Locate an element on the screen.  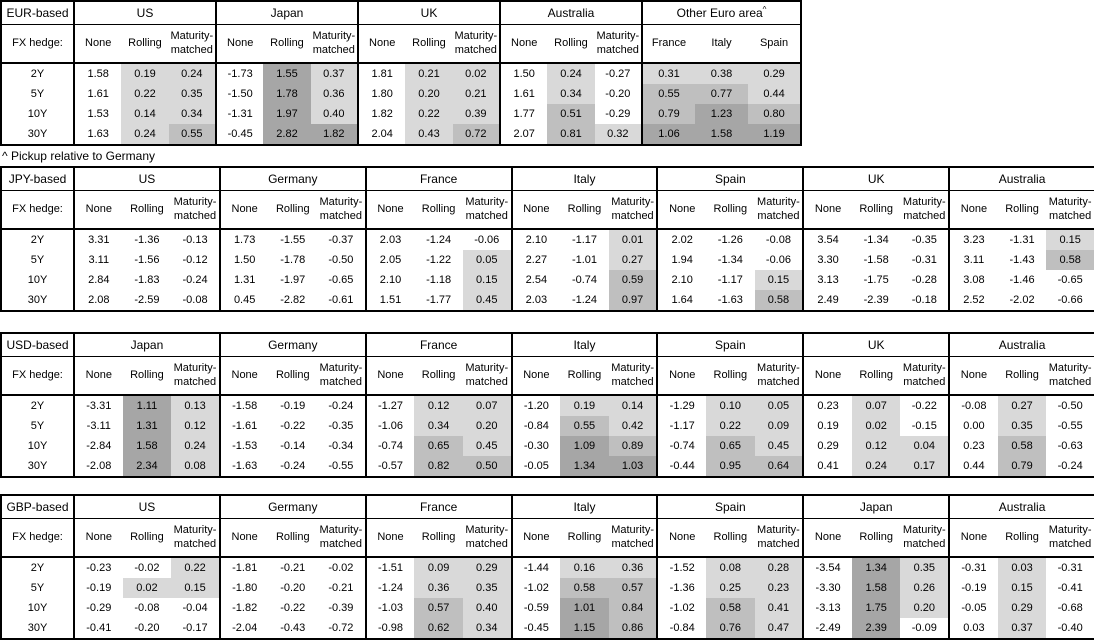
value-cell: -0.61 is located at coordinates (341, 300).